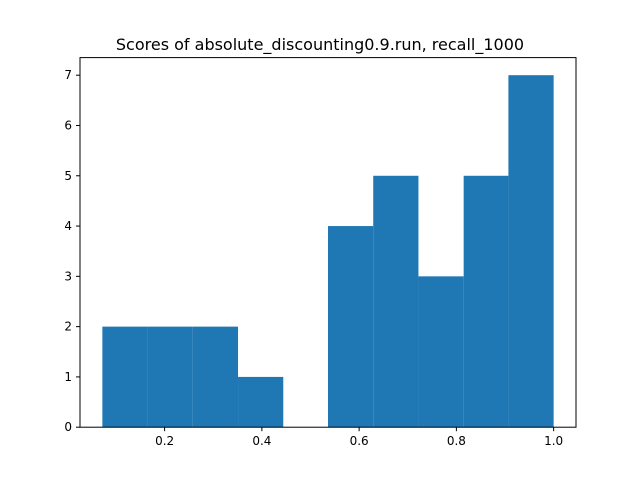 The width and height of the screenshot is (640, 480). What do you see at coordinates (164, 441) in the screenshot?
I see `x-tick-label-0: 0.2` at bounding box center [164, 441].